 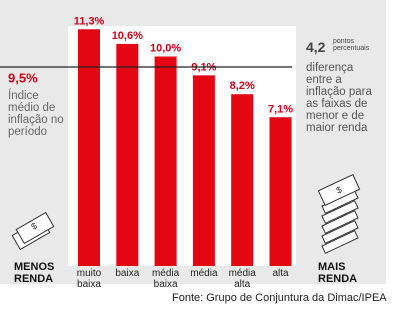 What do you see at coordinates (339, 214) in the screenshot?
I see `money-icon-right: $` at bounding box center [339, 214].